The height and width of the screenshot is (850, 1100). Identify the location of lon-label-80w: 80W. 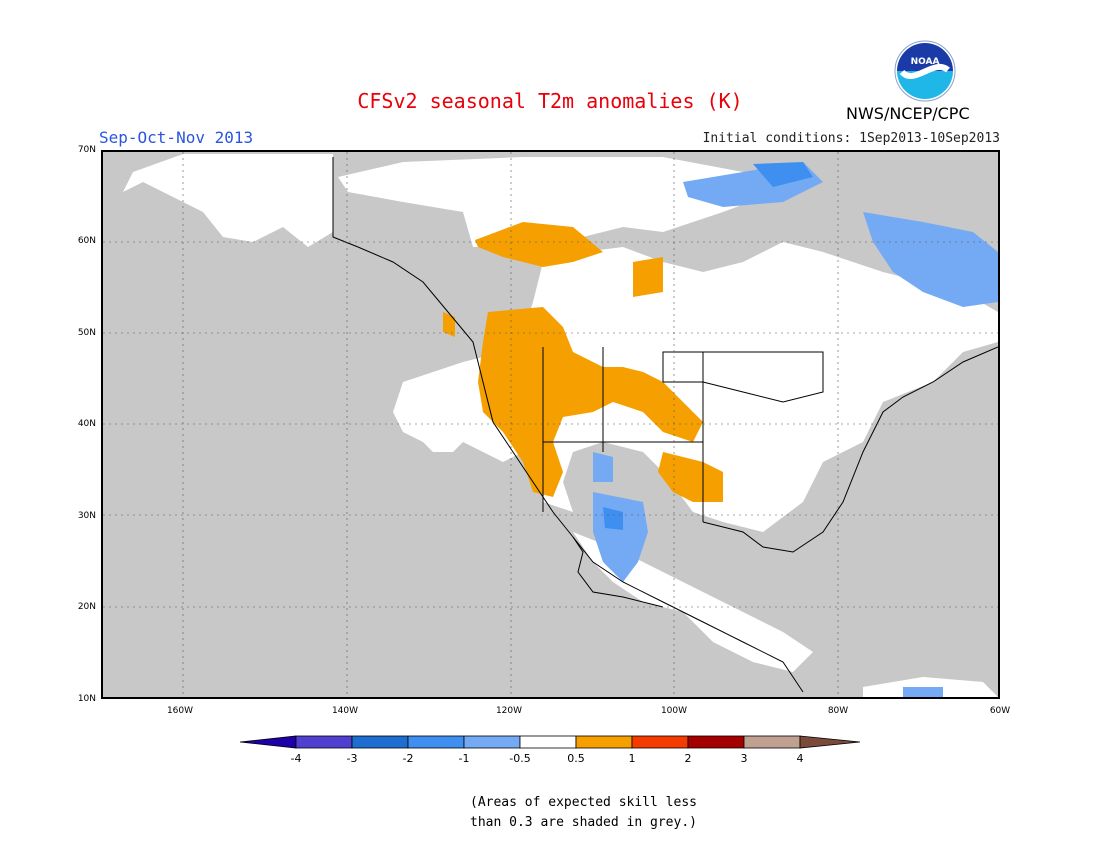
(838, 711).